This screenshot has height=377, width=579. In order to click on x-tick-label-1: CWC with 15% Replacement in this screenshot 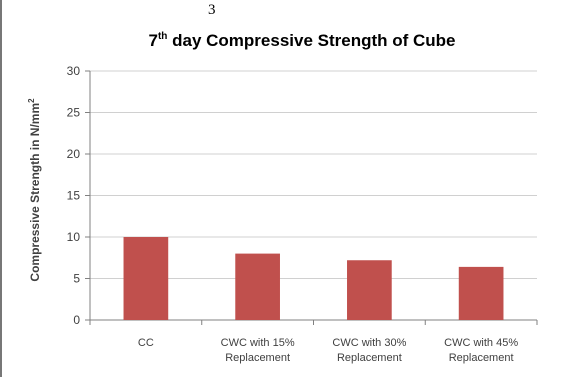, I will do `click(258, 350)`.